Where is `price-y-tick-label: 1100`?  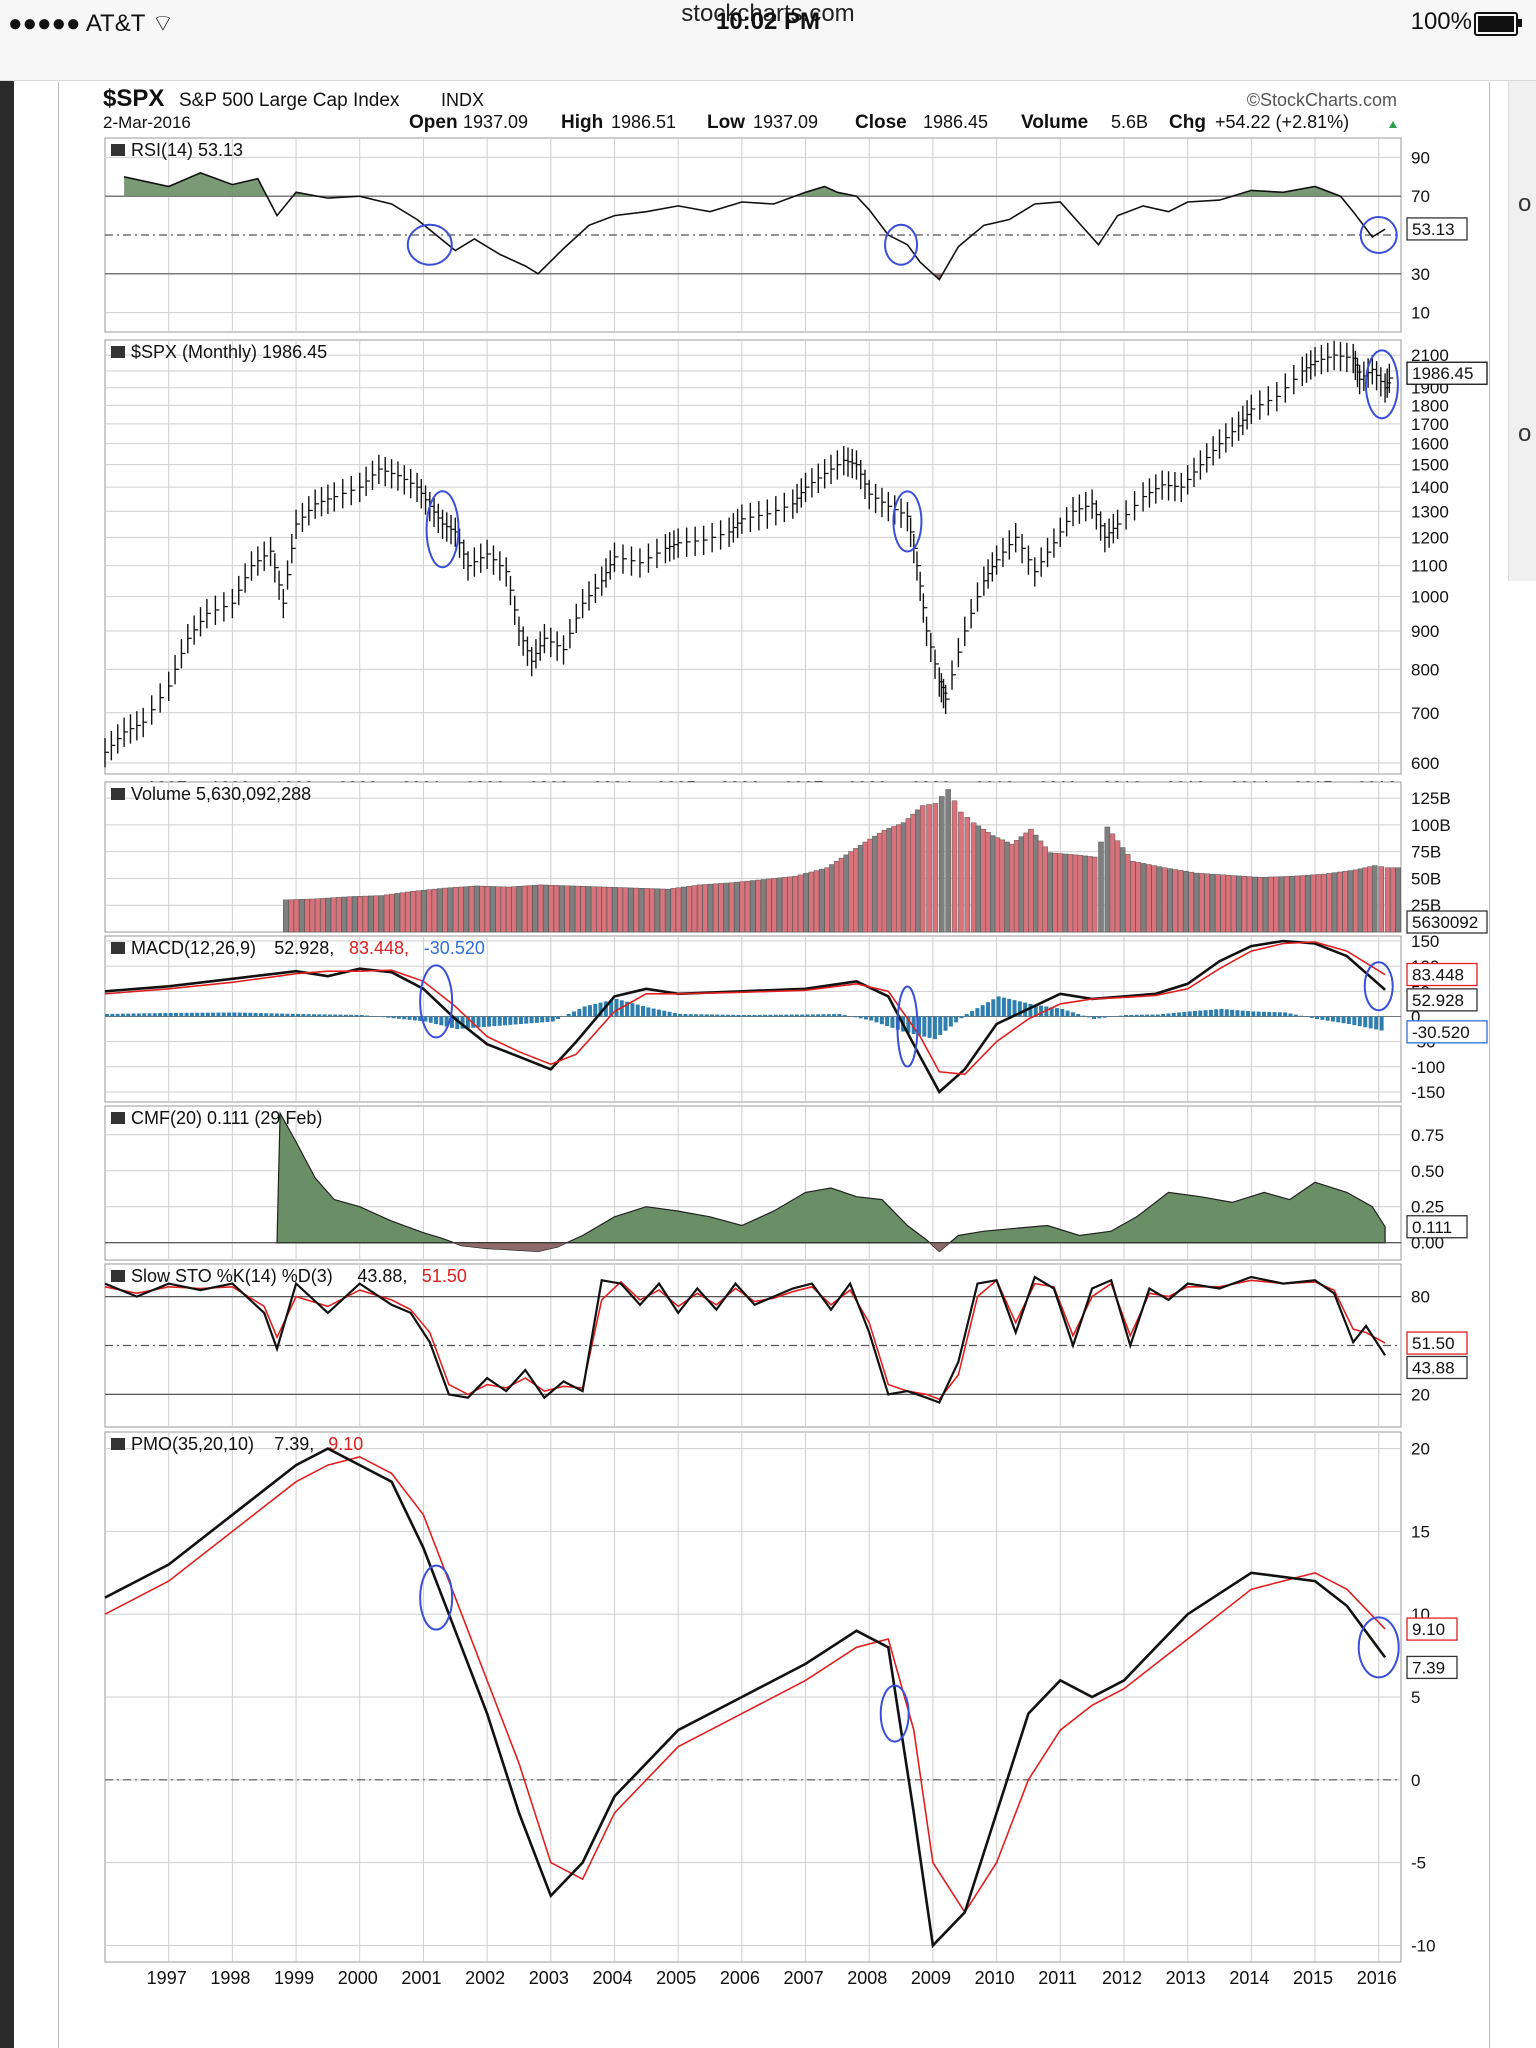 price-y-tick-label: 1100 is located at coordinates (1429, 566).